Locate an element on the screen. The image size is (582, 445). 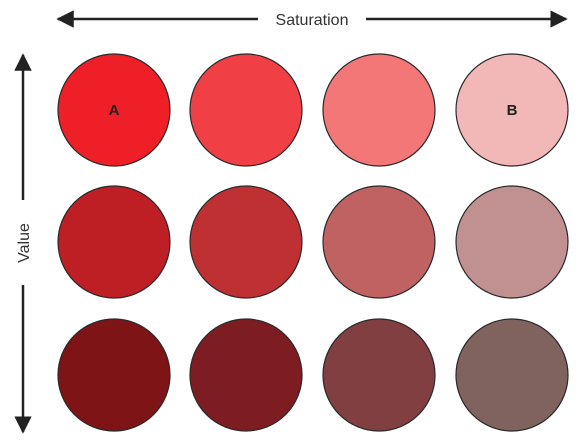
value-axis-label: Value is located at coordinates (24, 243).